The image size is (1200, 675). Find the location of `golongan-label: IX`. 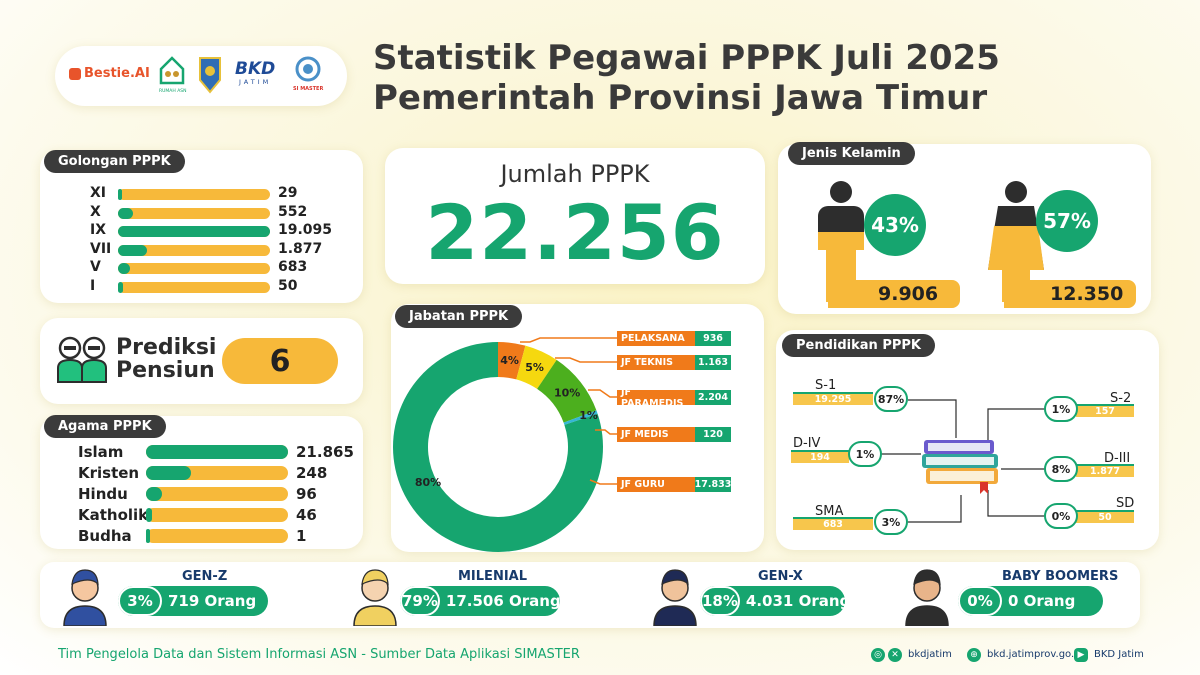

golongan-label: IX is located at coordinates (98, 230).